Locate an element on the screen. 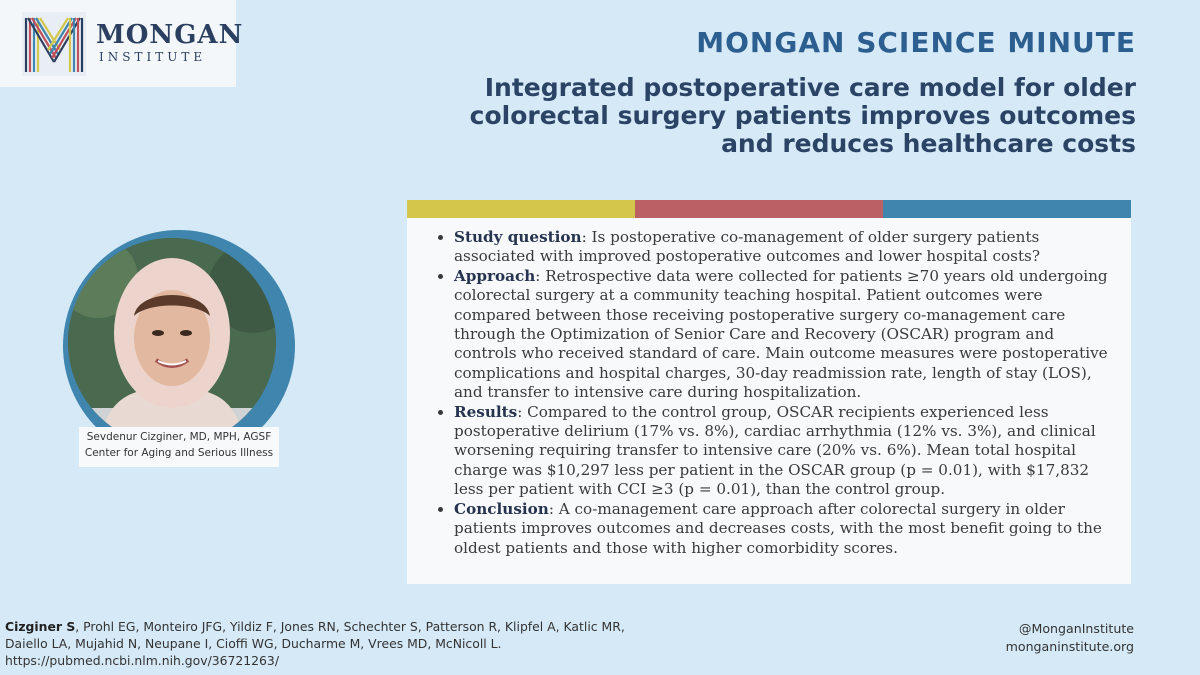 The height and width of the screenshot is (675, 1200). bullet-label: Approach is located at coordinates (495, 275).